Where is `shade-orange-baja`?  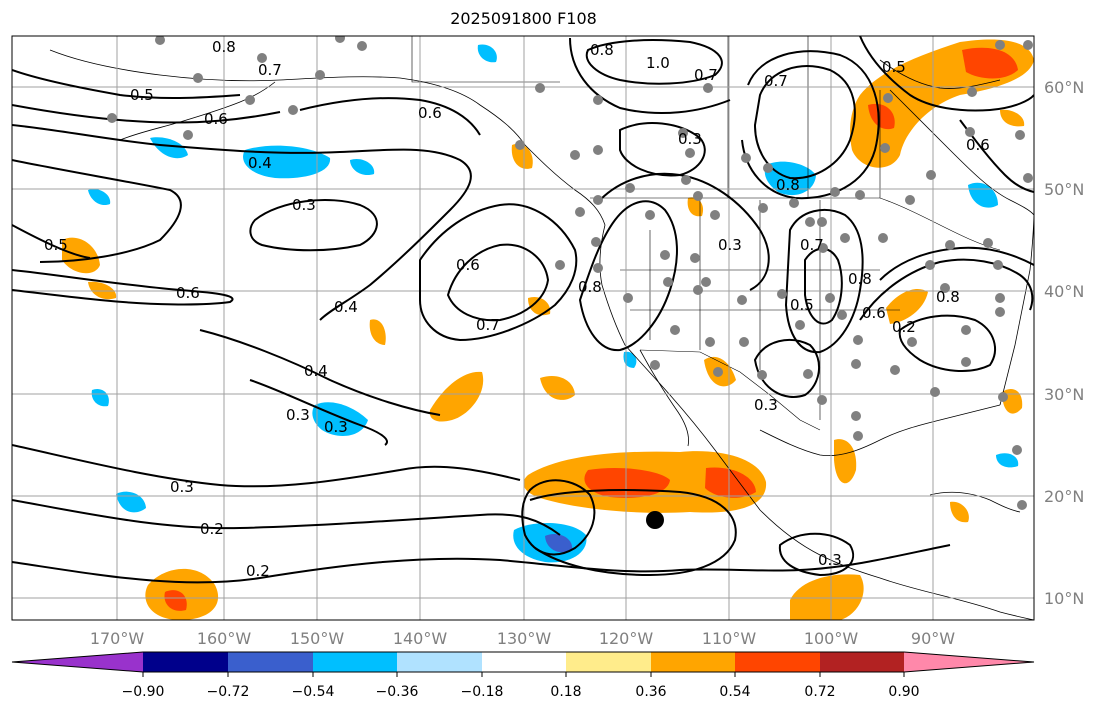
shade-orange-baja is located at coordinates (539, 306).